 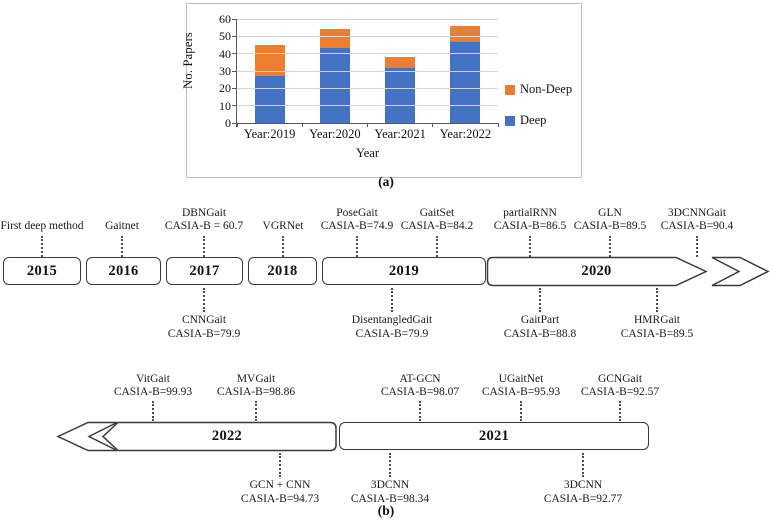 What do you see at coordinates (153, 385) in the screenshot?
I see `method-label-vitgait: VitGait CASIA-B=99.93` at bounding box center [153, 385].